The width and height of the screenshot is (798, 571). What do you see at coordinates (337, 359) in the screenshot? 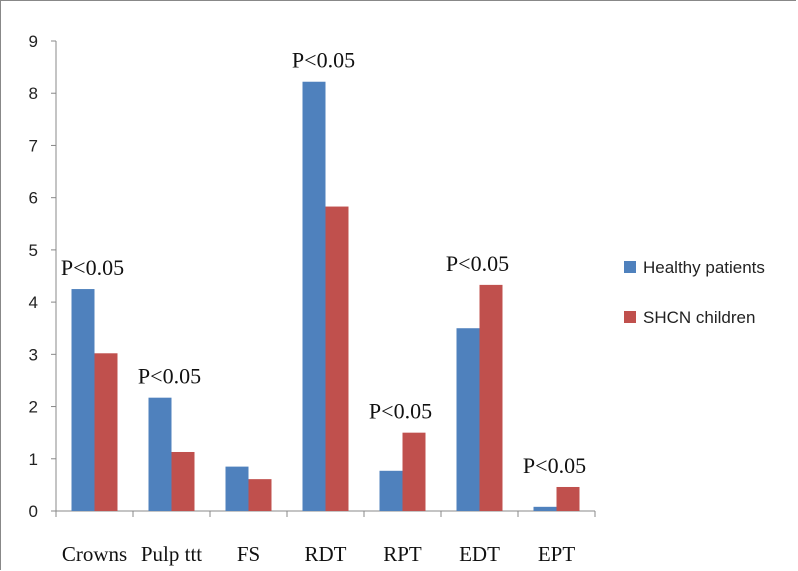
I see `bar-shcn-rdt` at bounding box center [337, 359].